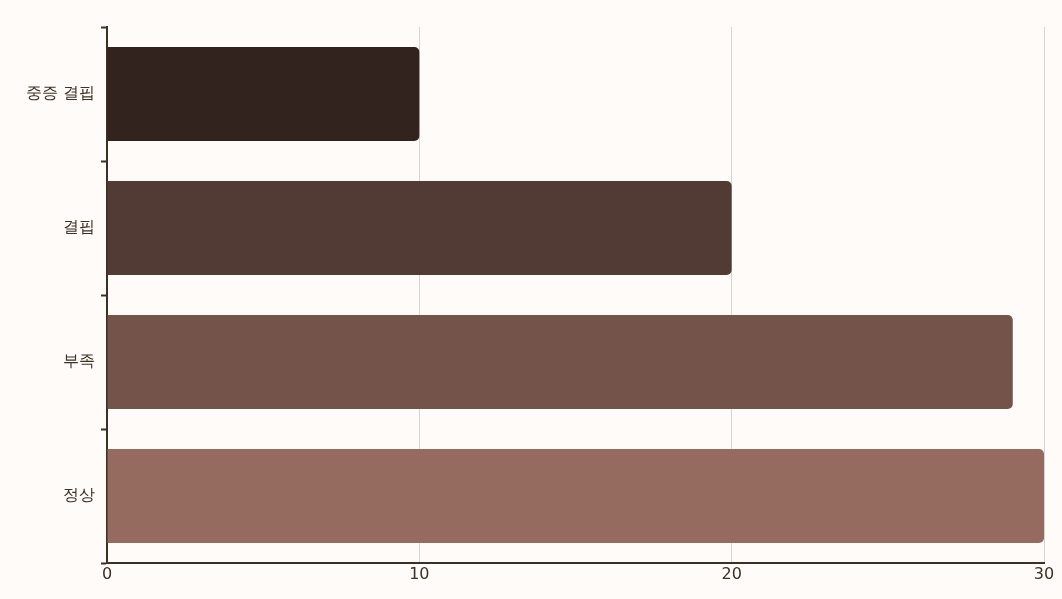 Image resolution: width=1062 pixels, height=599 pixels. What do you see at coordinates (79, 361) in the screenshot?
I see `y-tick-label: 부족` at bounding box center [79, 361].